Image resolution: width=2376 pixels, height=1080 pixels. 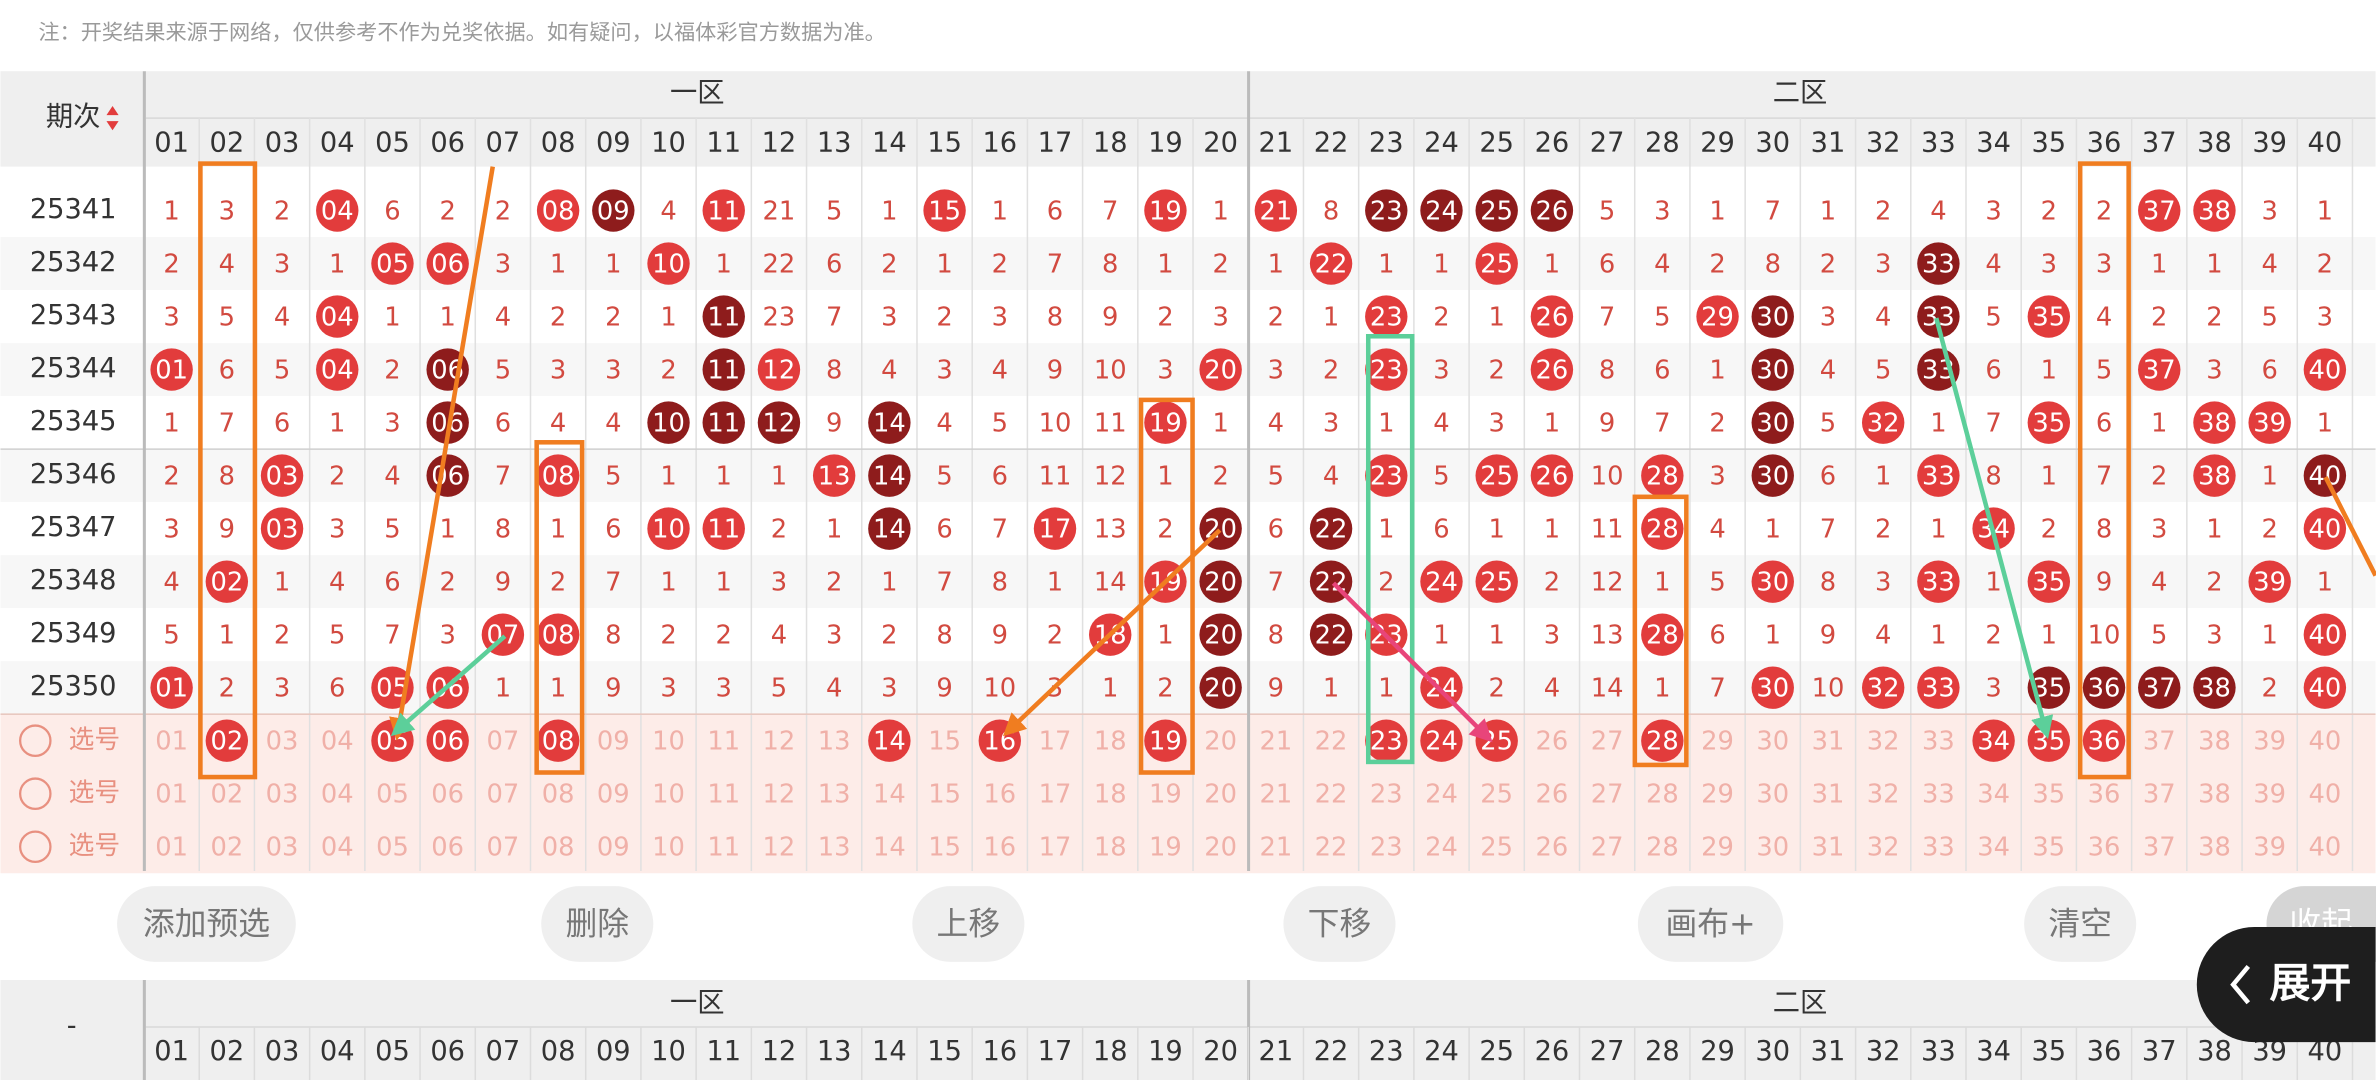 I want to click on pick-number: 35, so click(x=2048, y=795).